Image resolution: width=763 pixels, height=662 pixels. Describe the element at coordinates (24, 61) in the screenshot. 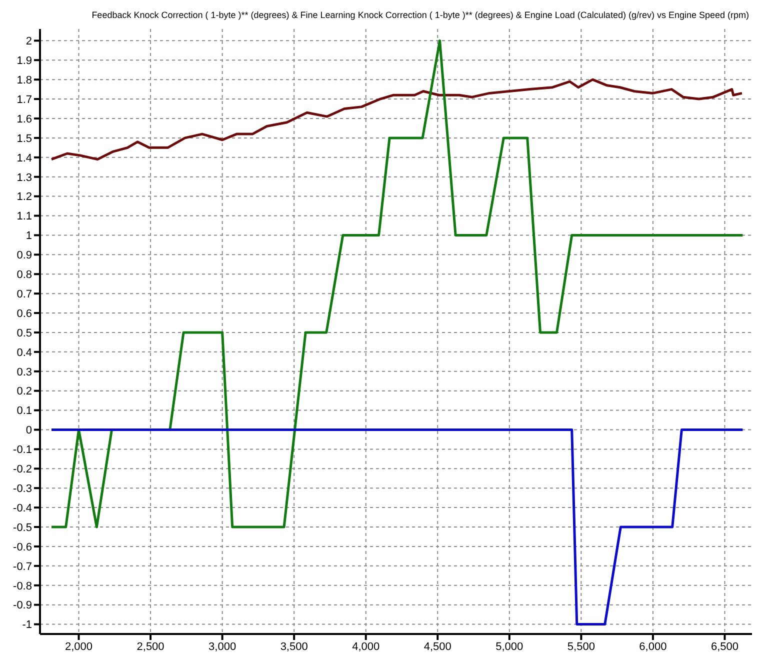

I see `y-tick-label: 1.9` at that location.